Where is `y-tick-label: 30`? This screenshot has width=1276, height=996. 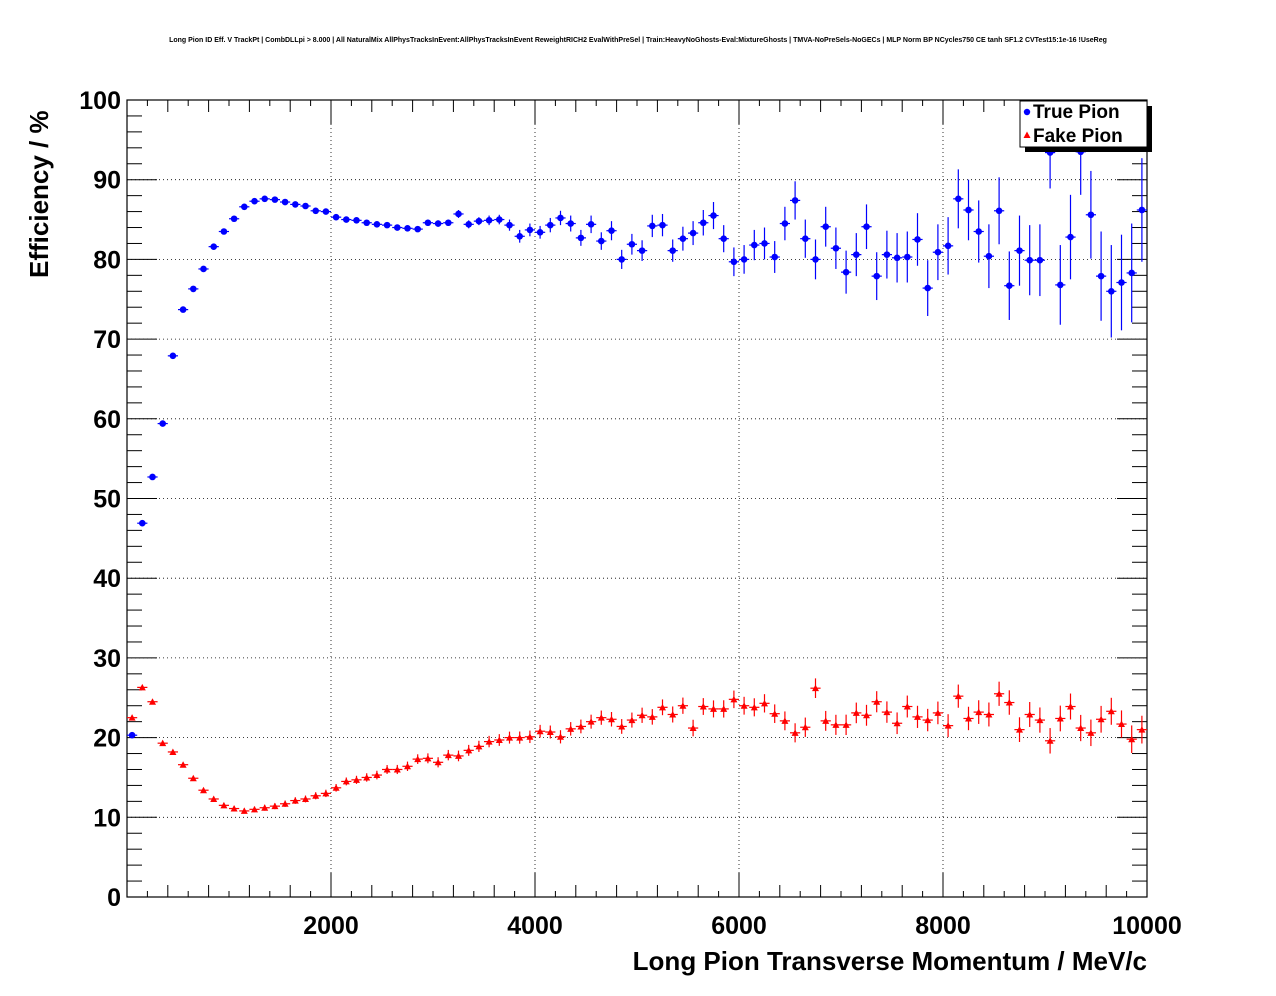 y-tick-label: 30 is located at coordinates (107, 659).